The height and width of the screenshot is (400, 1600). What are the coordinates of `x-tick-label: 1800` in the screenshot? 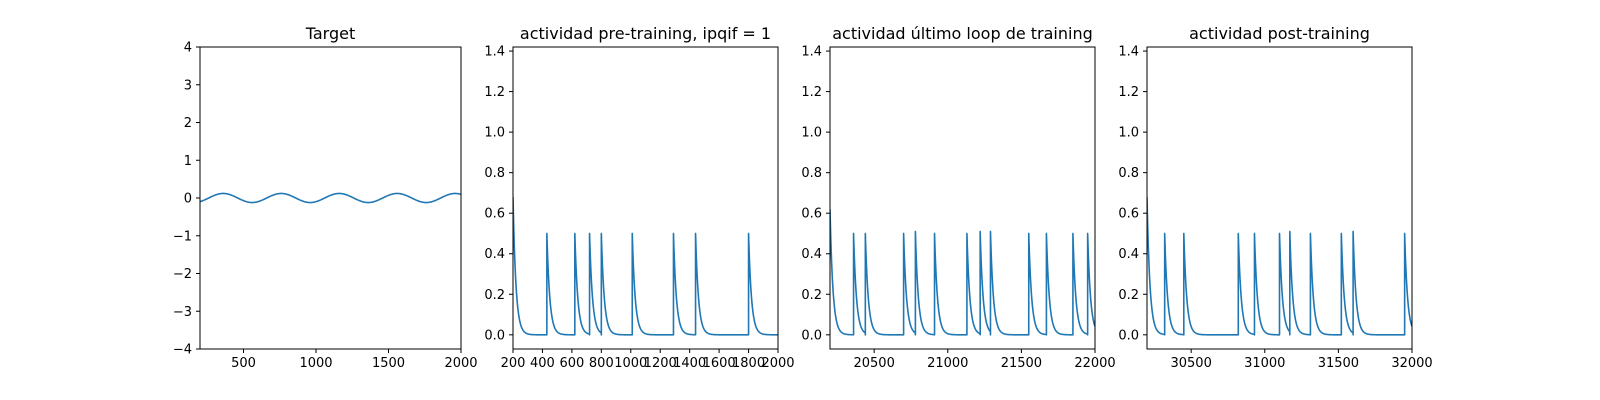 It's located at (748, 363).